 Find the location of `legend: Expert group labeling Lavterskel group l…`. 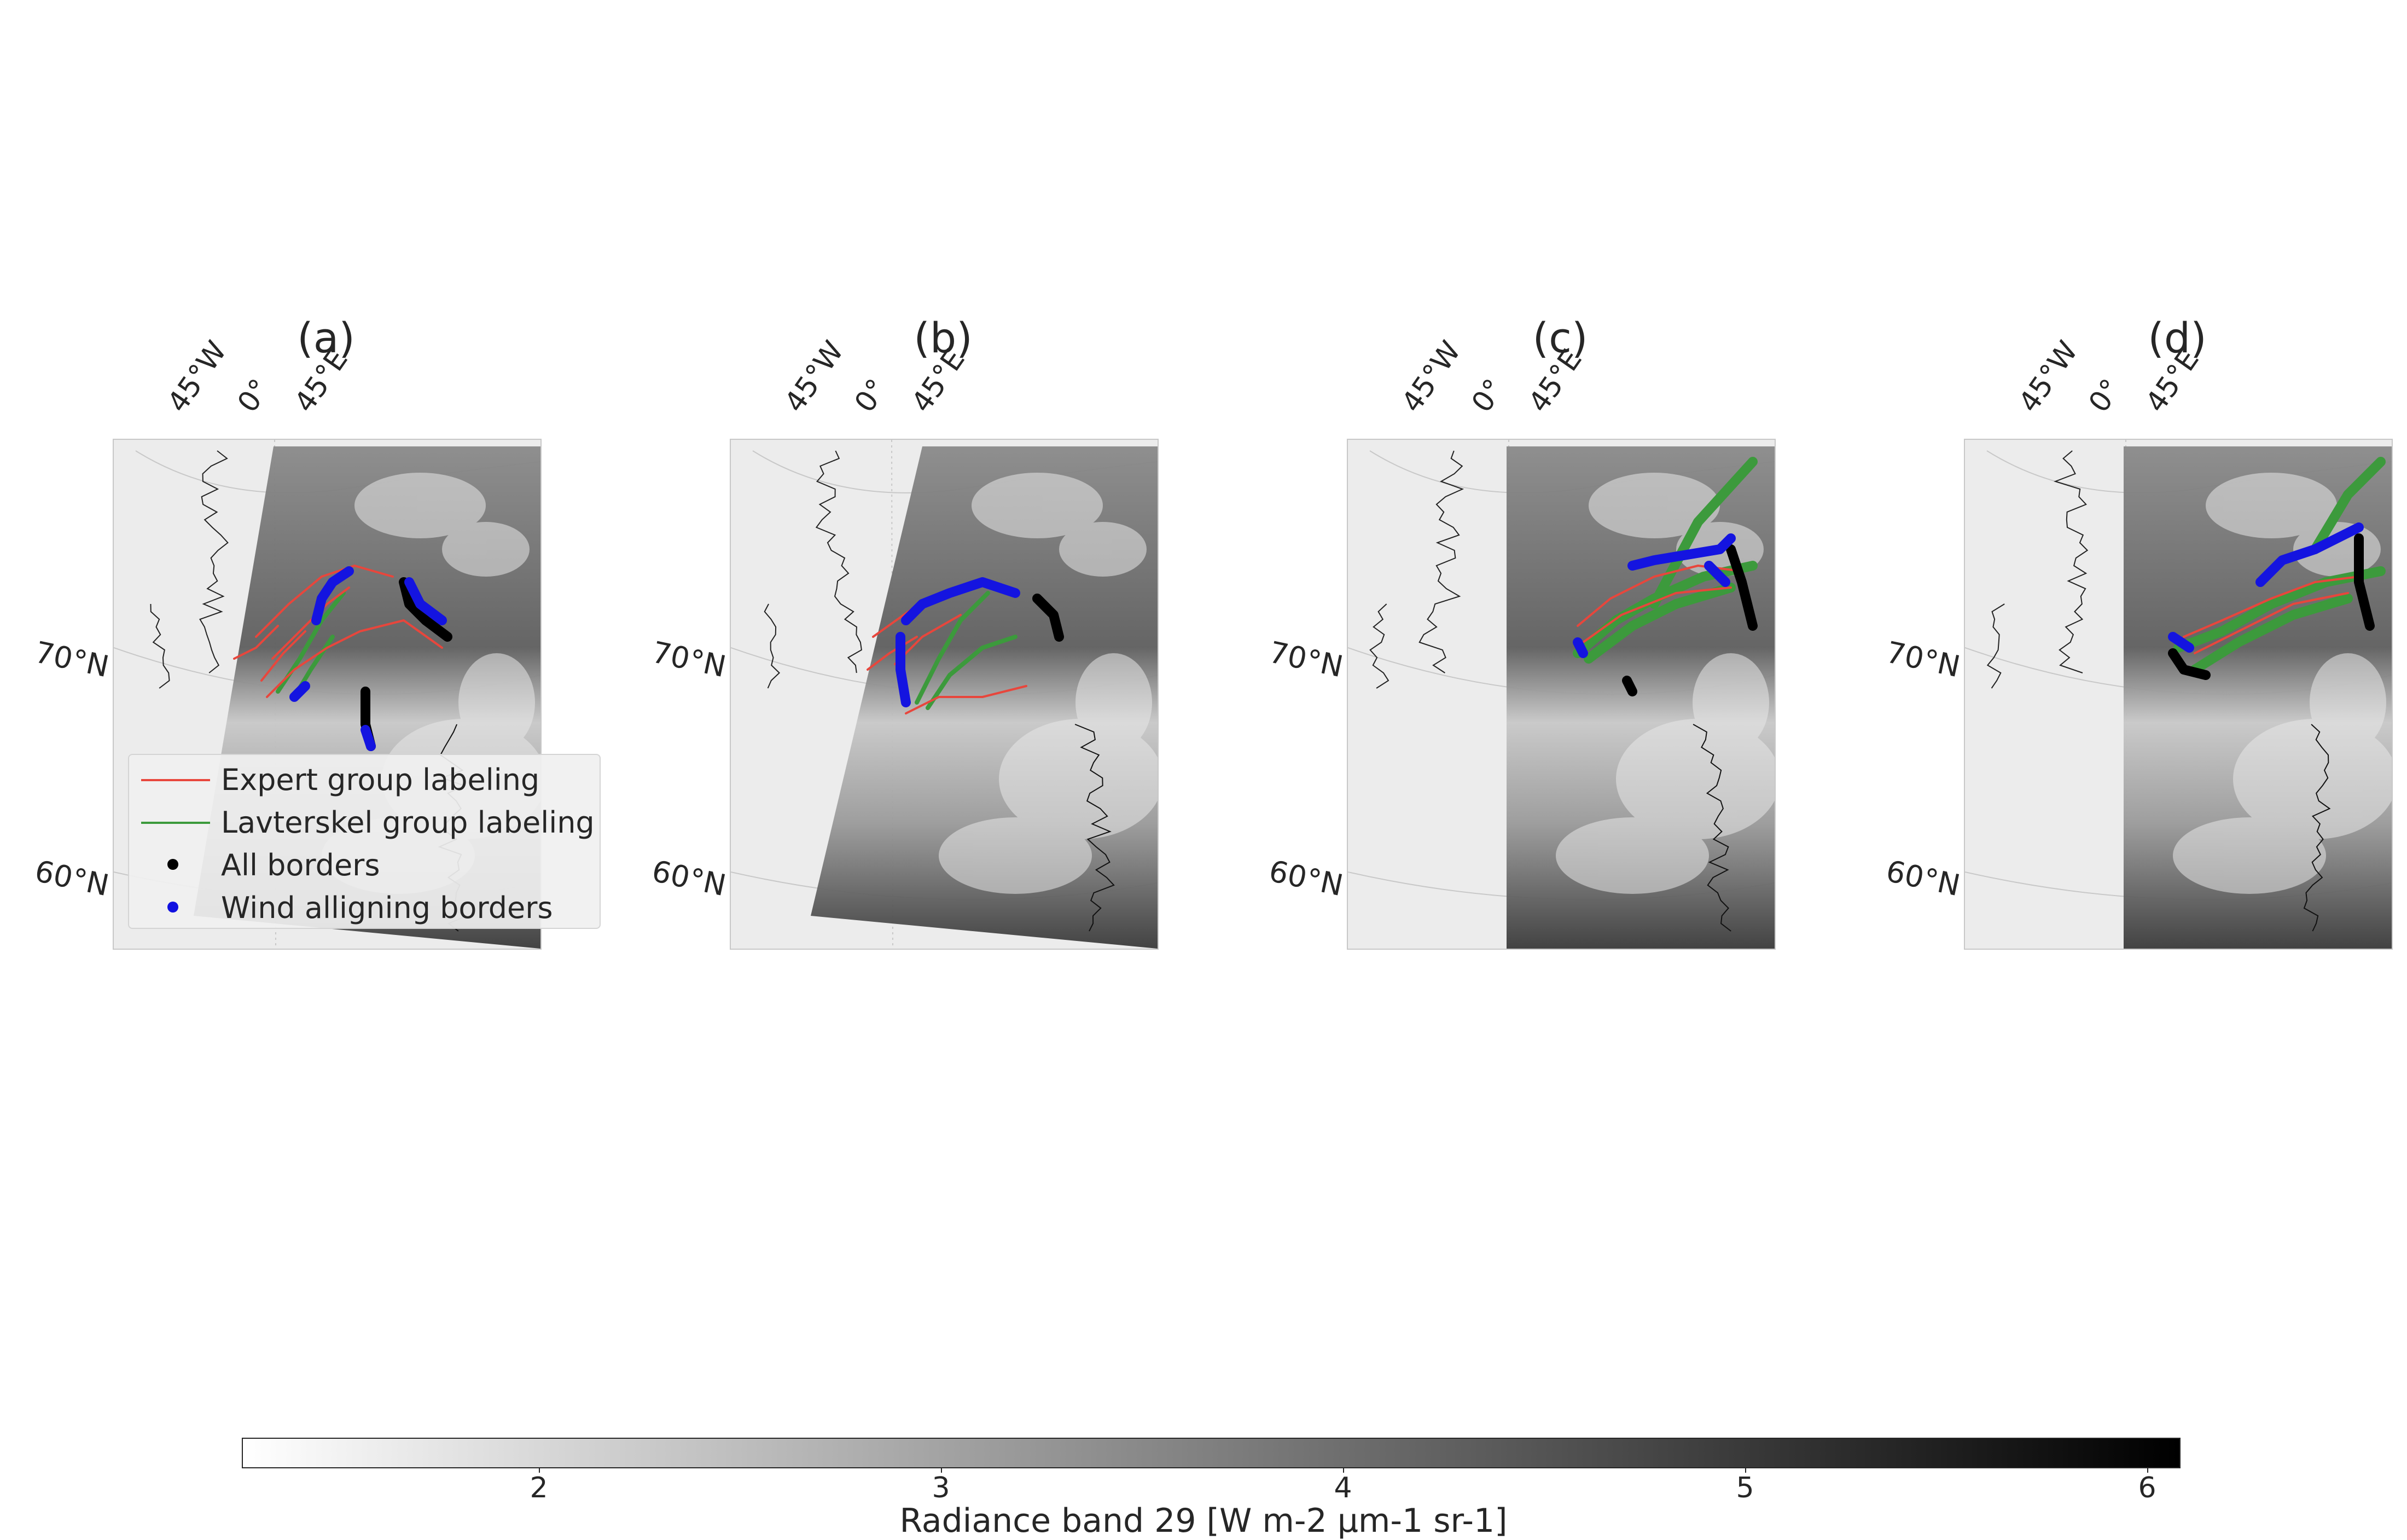

legend: Expert group labeling Lavterskel group l… is located at coordinates (364, 841).